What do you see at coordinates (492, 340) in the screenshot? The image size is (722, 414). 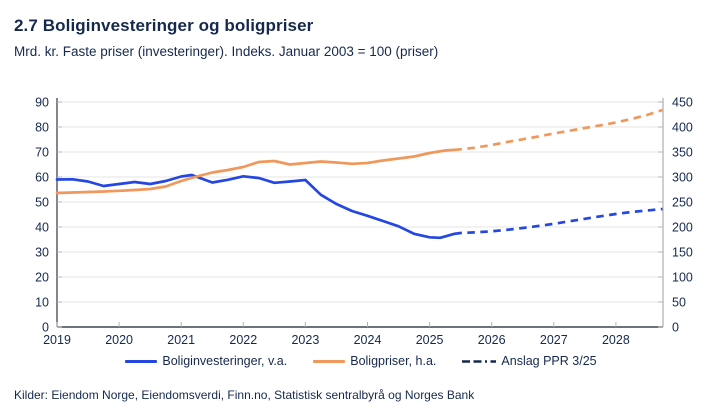 I see `svg-text: 2026` at bounding box center [492, 340].